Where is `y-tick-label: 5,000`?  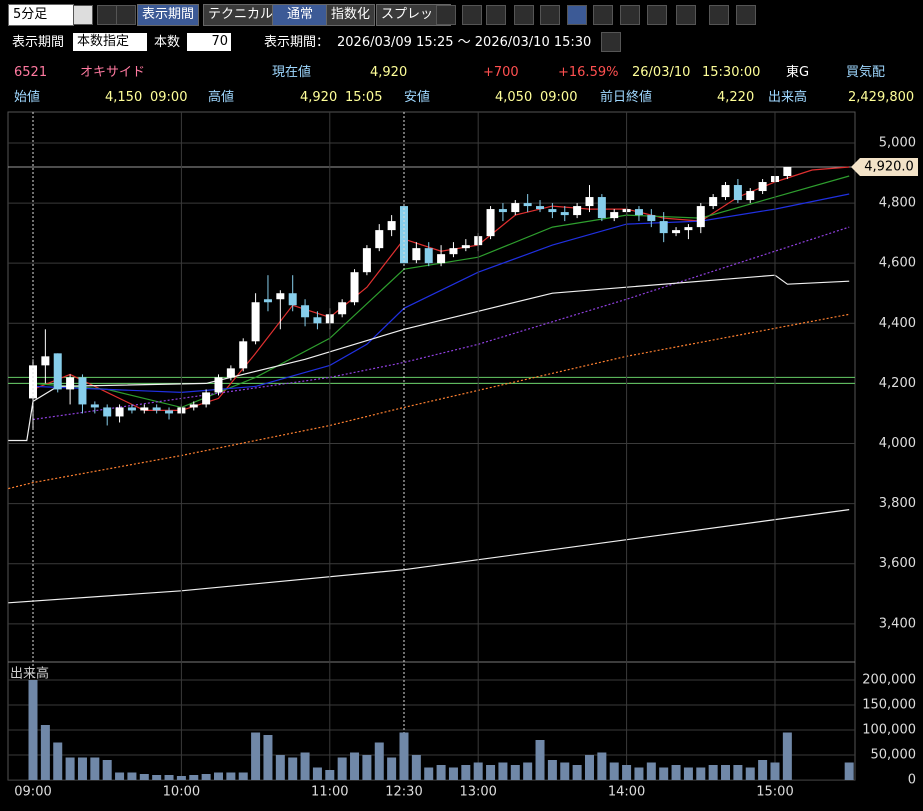
y-tick-label: 5,000 is located at coordinates (897, 142).